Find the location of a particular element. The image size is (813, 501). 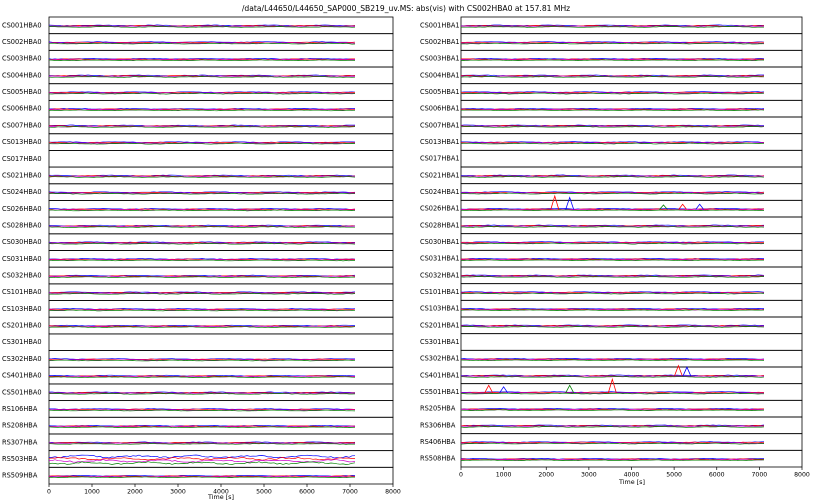

station-panel: CS007HBA0 is located at coordinates (198, 125).